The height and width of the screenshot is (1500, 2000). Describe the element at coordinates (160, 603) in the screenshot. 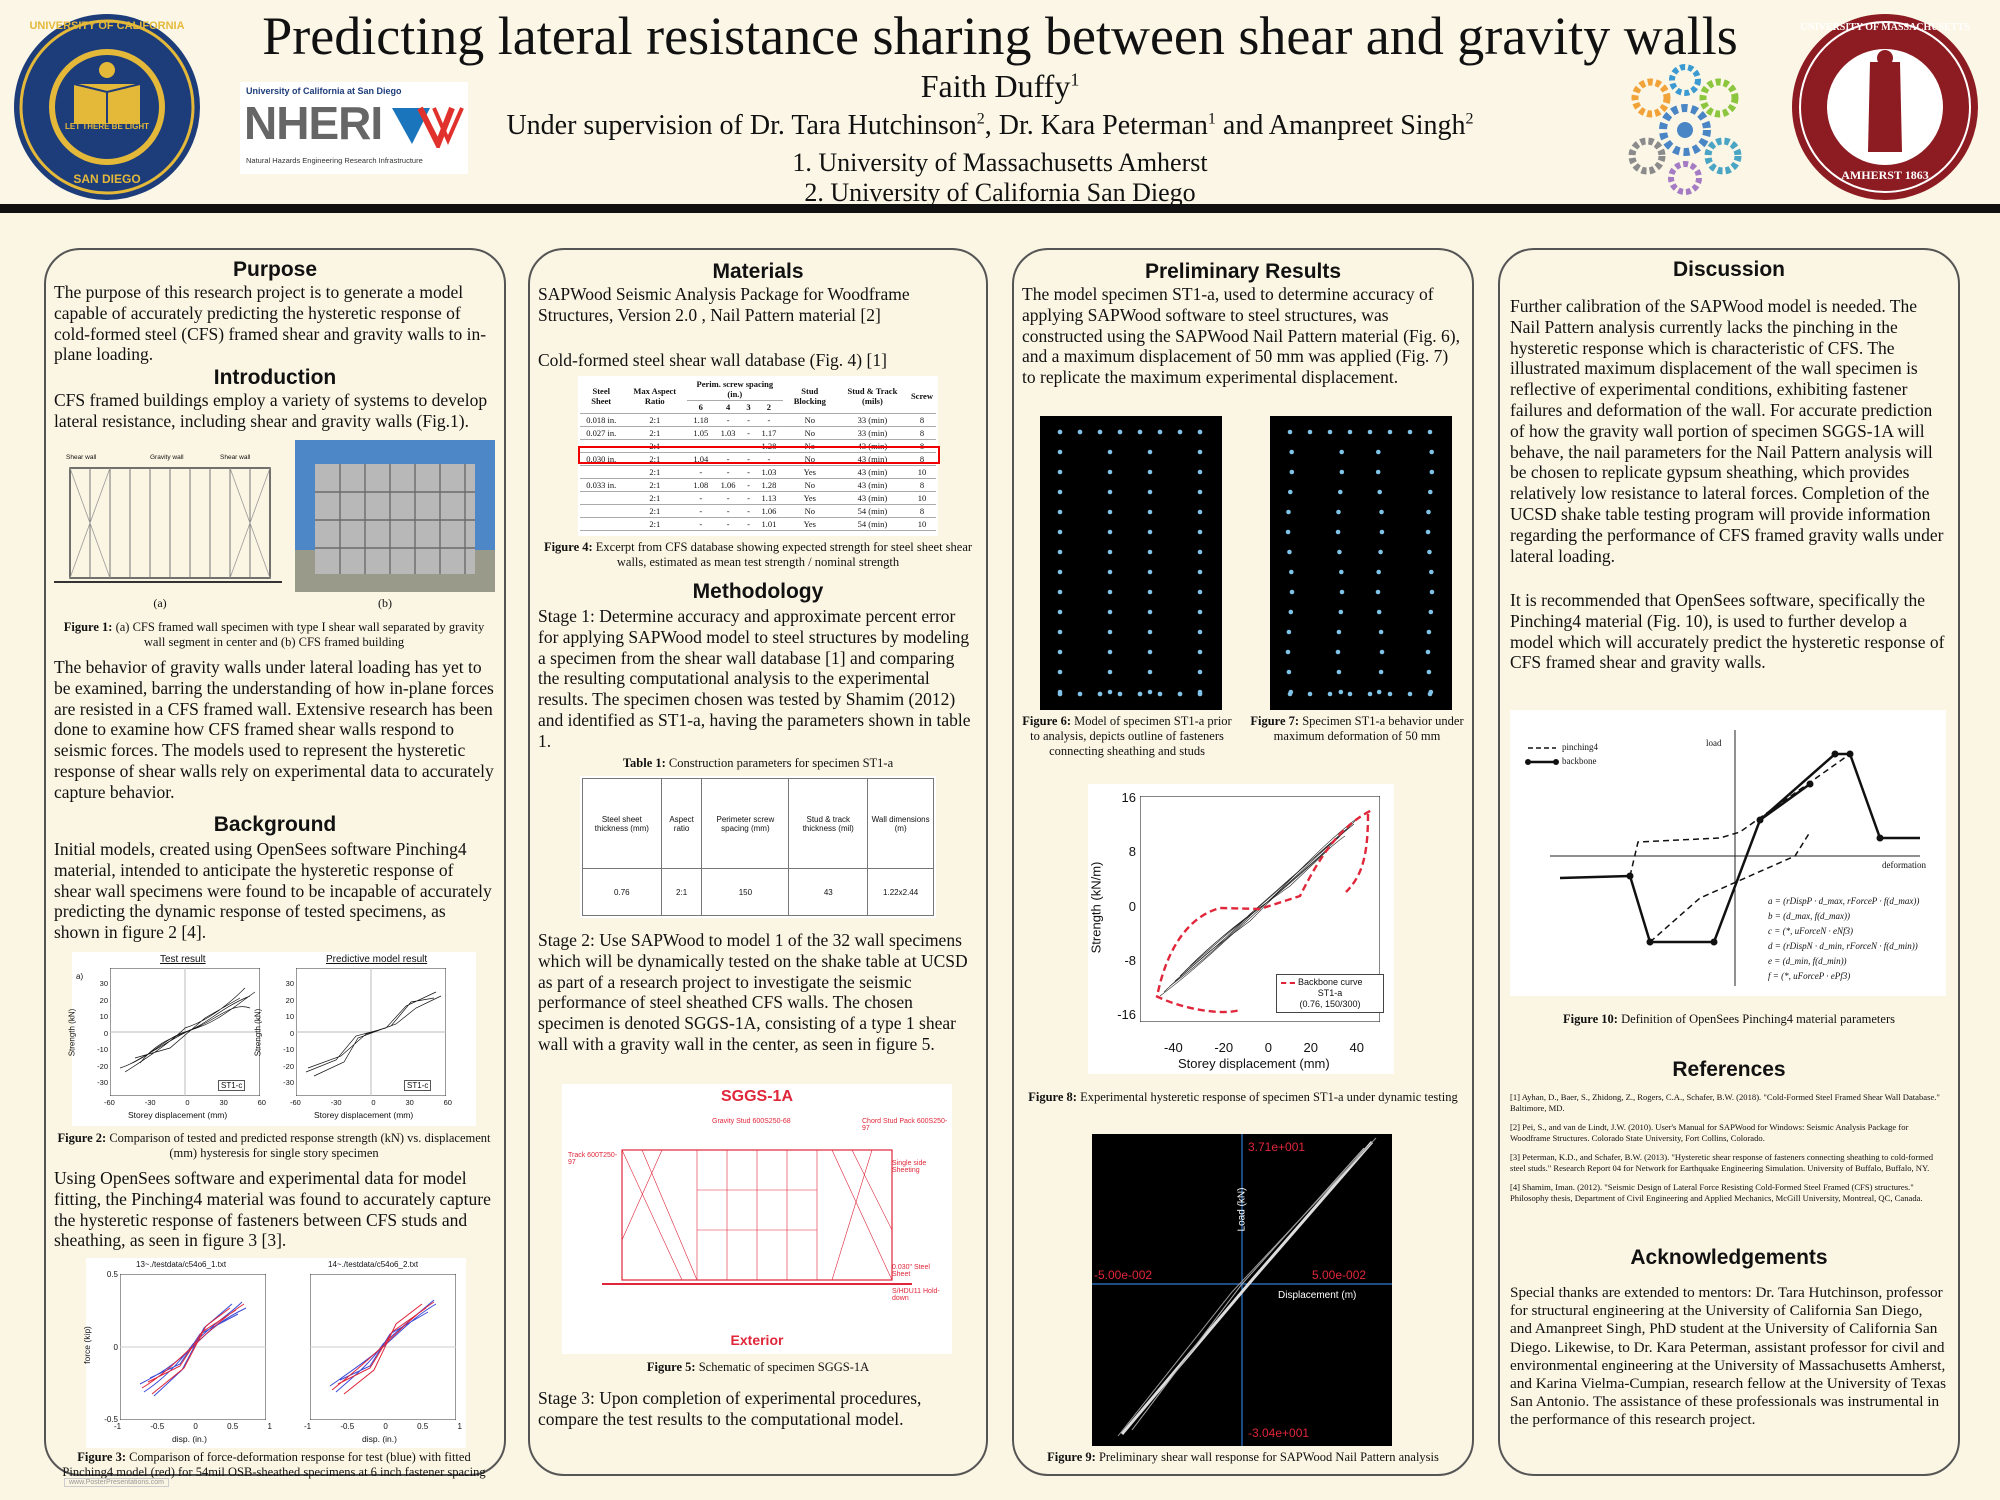

I see `fig1-label-a: (a)` at that location.